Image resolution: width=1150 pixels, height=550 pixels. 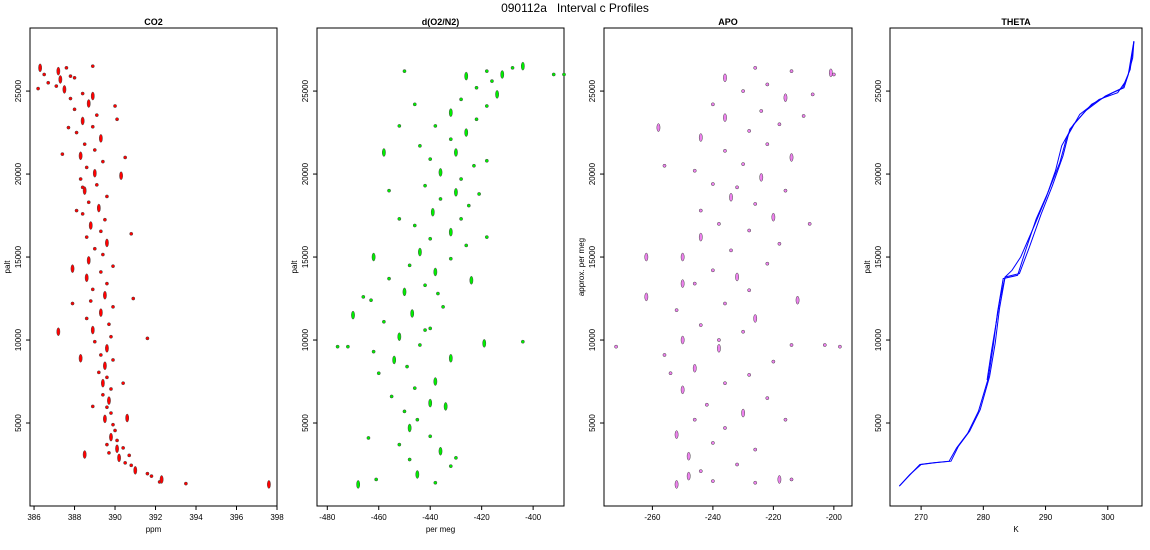 What do you see at coordinates (1060, 210) in the screenshot?
I see `theta-profile-line` at bounding box center [1060, 210].